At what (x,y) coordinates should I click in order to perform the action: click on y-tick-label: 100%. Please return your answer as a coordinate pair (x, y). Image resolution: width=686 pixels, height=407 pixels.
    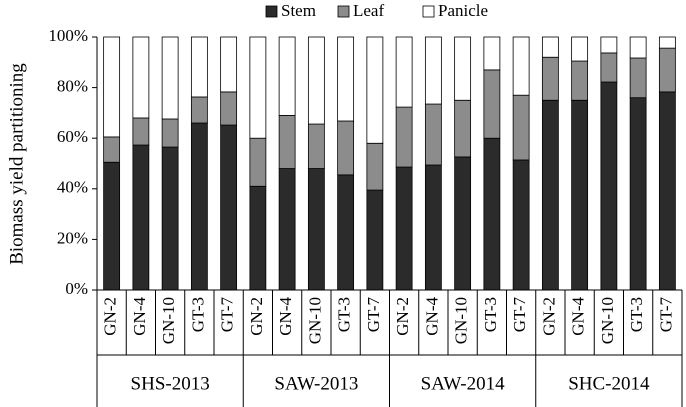
    Looking at the image, I should click on (68, 35).